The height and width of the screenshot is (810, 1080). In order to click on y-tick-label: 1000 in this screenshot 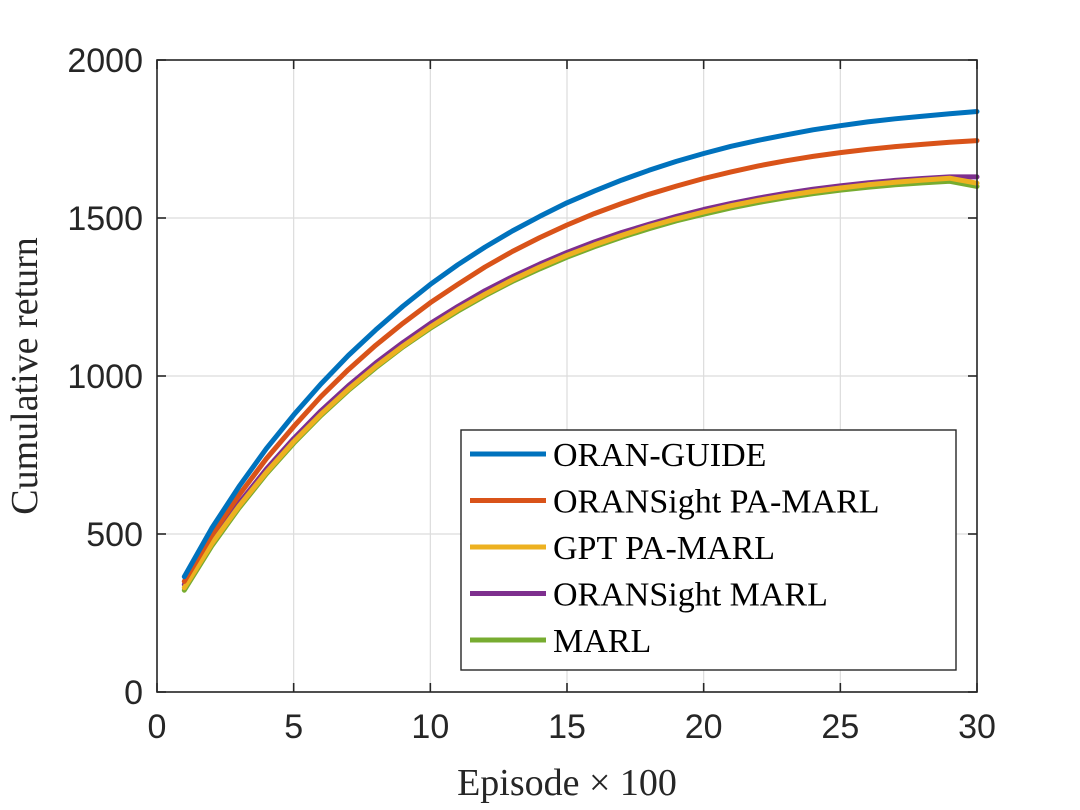, I will do `click(105, 377)`.